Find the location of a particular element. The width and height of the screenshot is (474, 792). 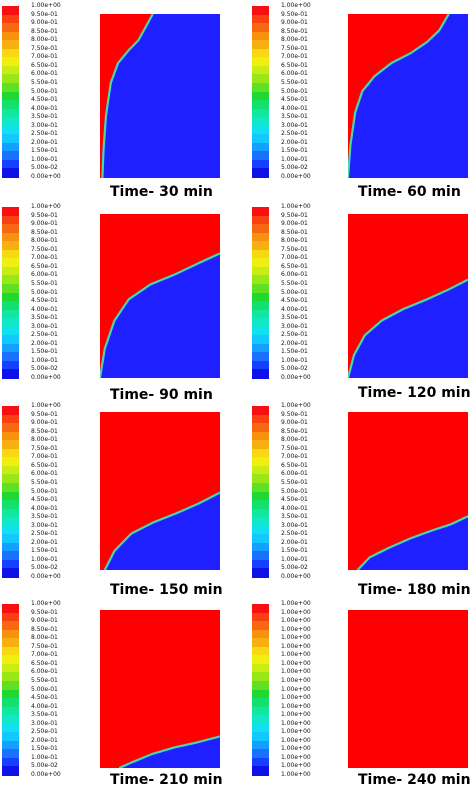

phase-interface-core is located at coordinates (408, 328).